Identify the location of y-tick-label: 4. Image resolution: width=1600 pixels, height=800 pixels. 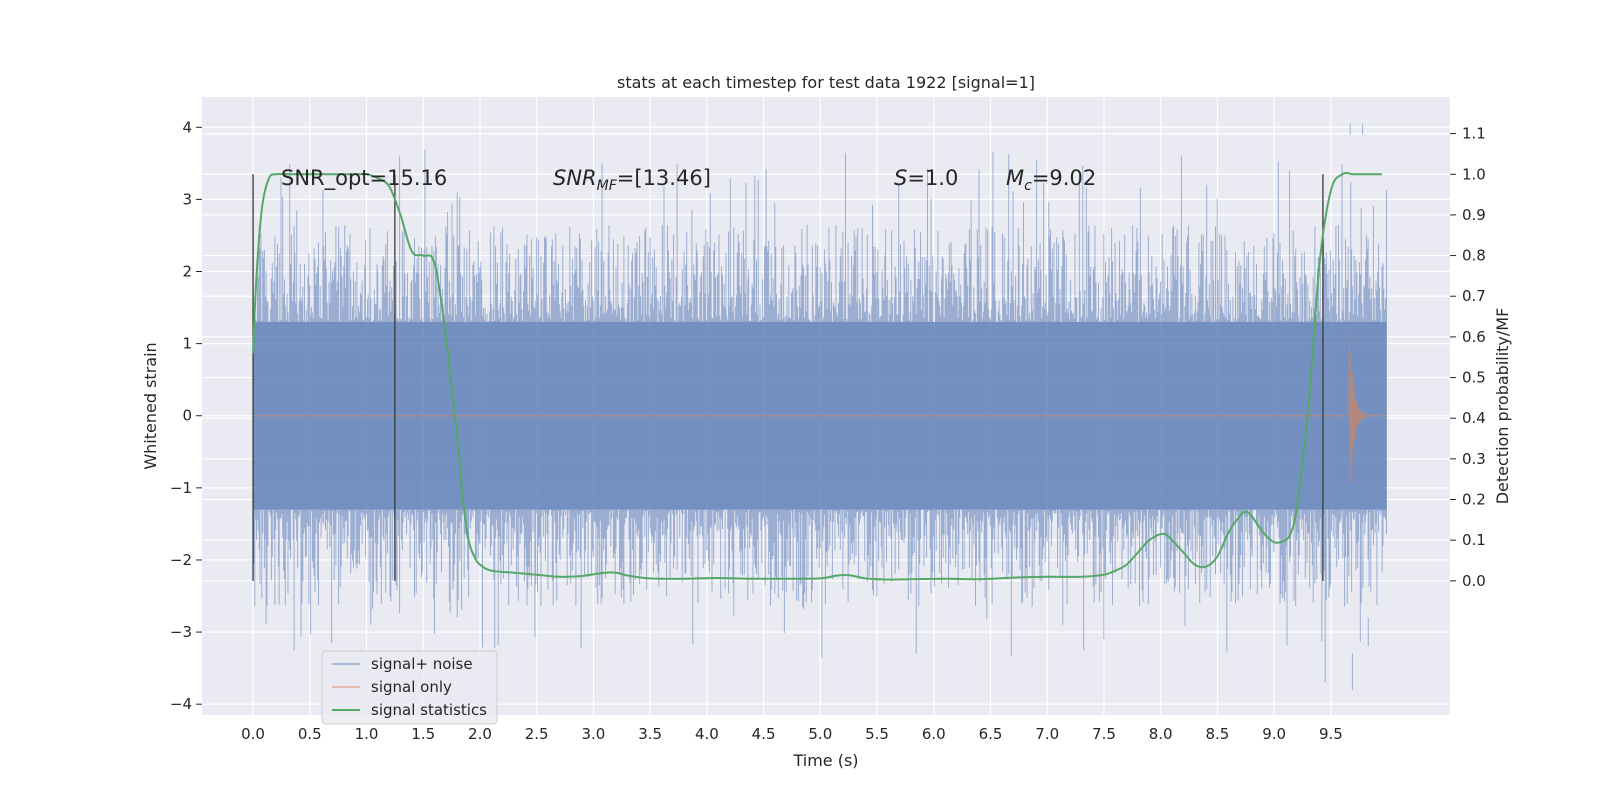
(187, 127).